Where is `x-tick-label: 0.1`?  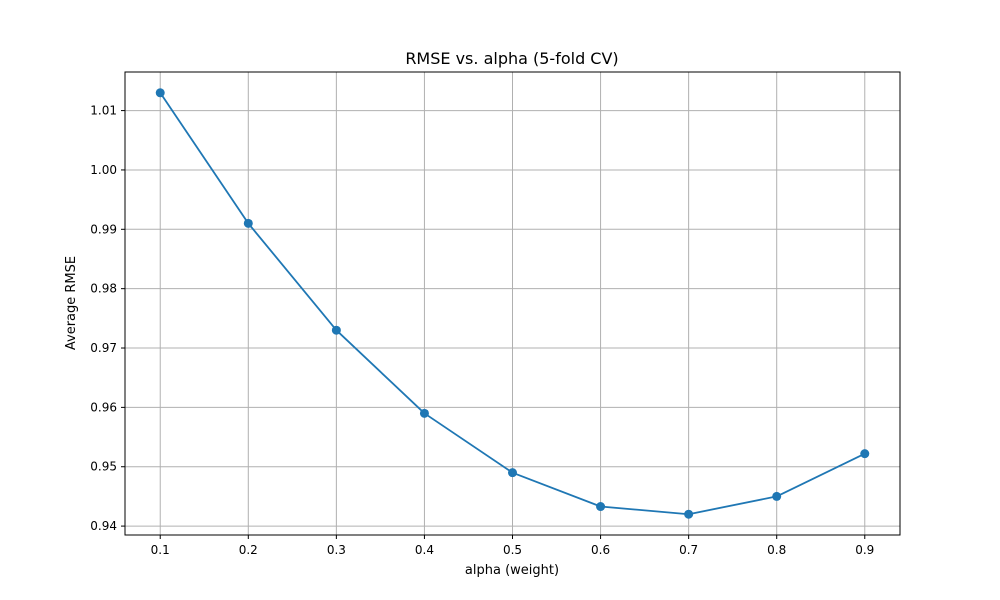 x-tick-label: 0.1 is located at coordinates (160, 550).